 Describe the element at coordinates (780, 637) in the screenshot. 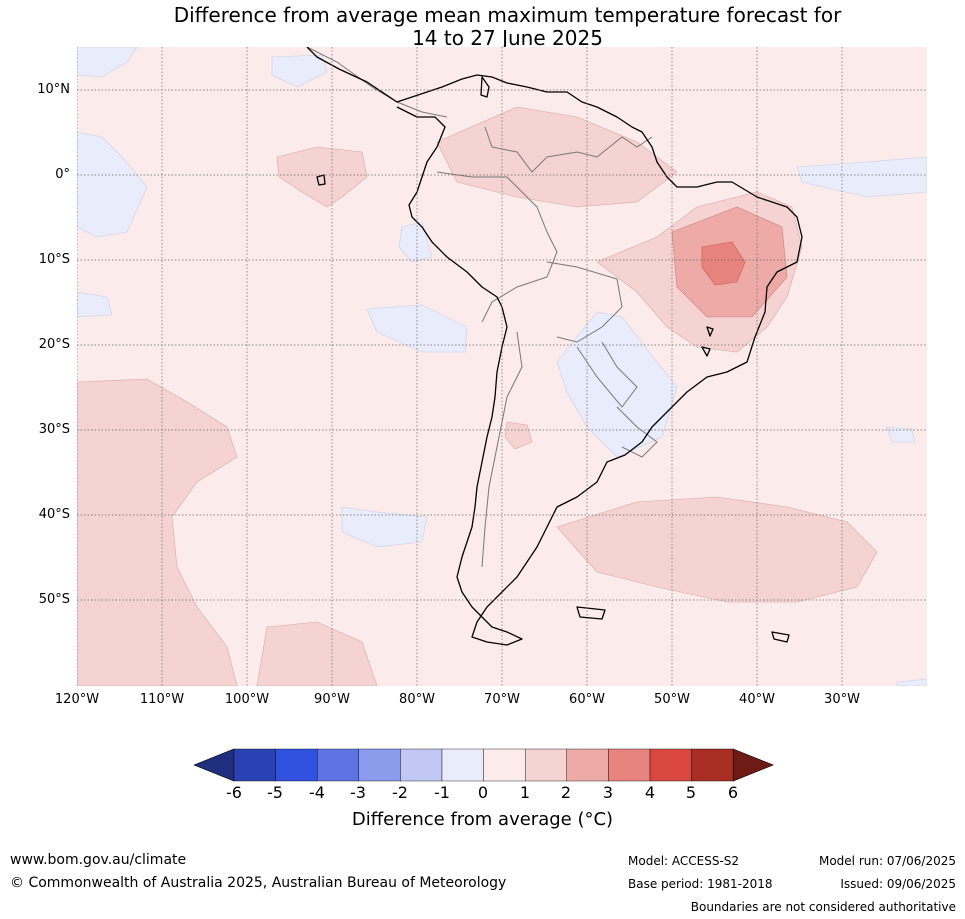

I see `coastline-south-georgia` at that location.